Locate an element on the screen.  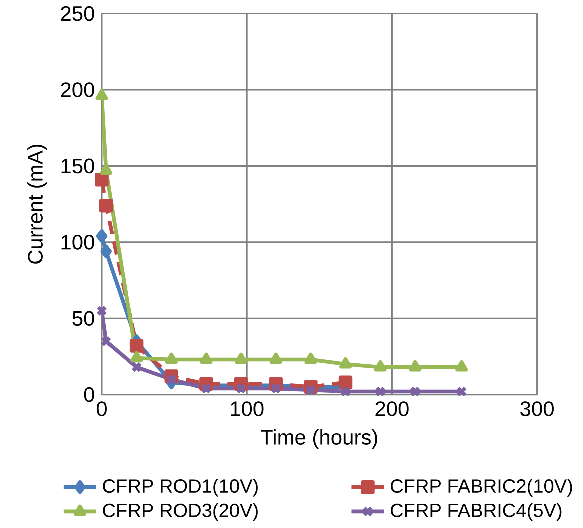
legend-label: CFRP ROD1(10V) is located at coordinates (180, 488).